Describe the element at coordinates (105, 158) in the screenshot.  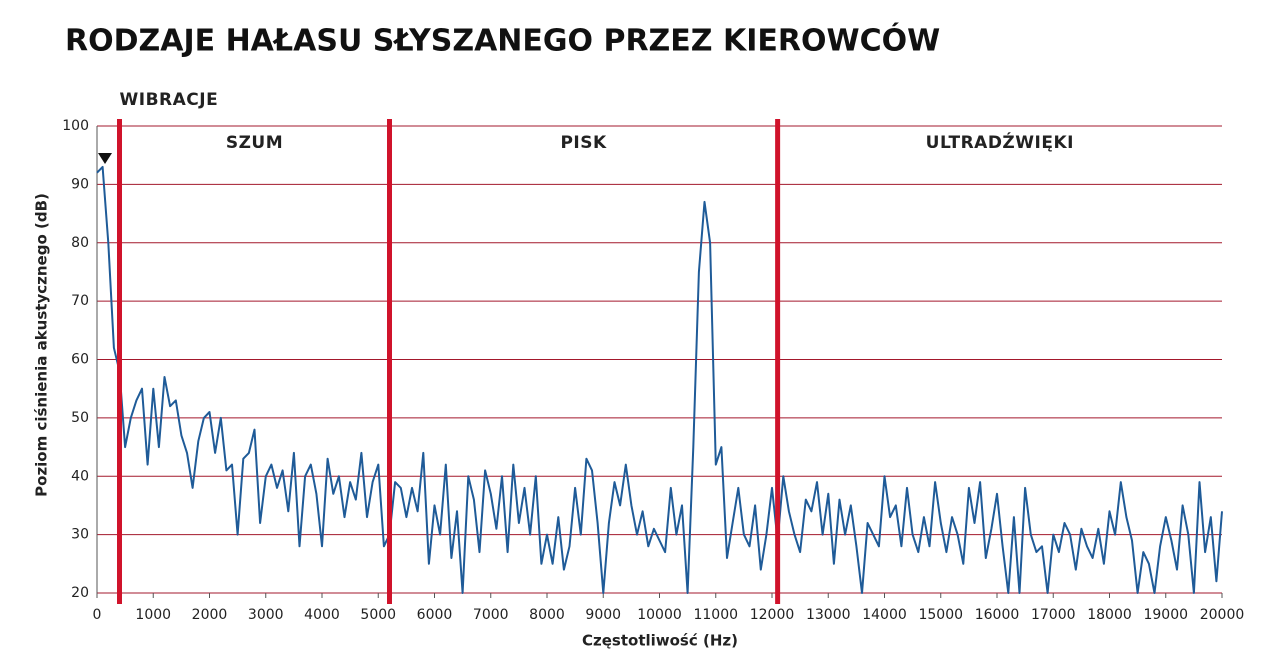
I see `marker-triangle` at that location.